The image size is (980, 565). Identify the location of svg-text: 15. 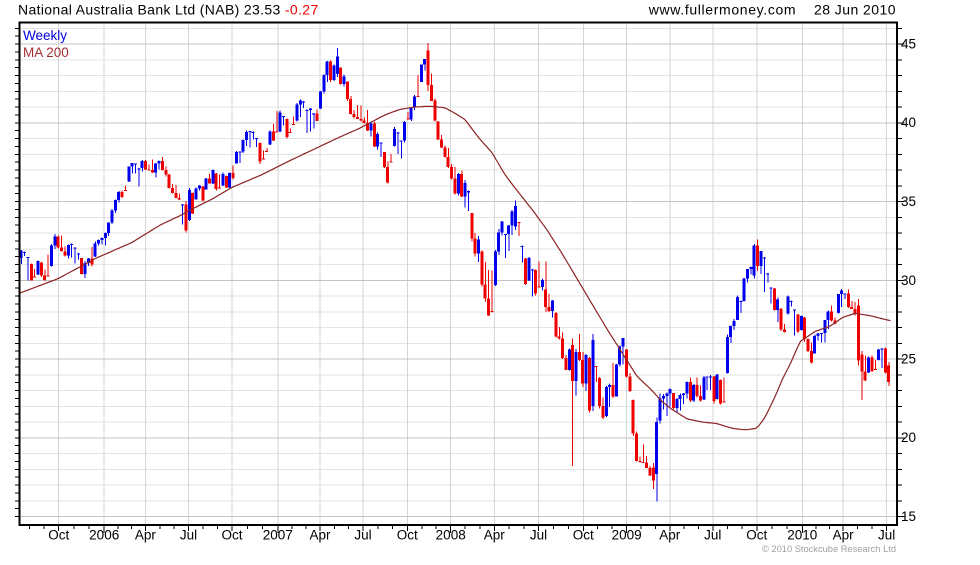
(908, 516).